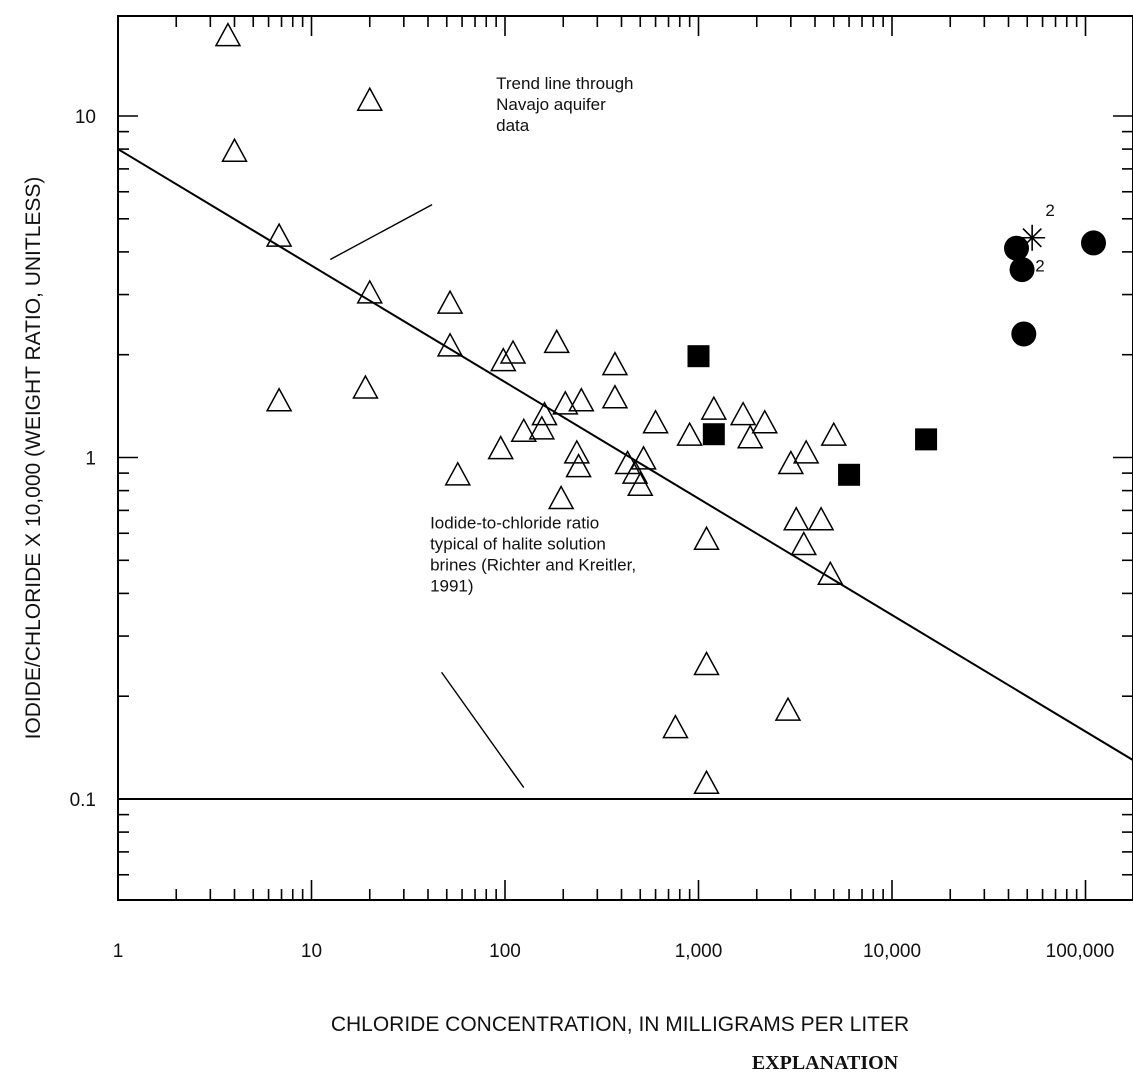  Describe the element at coordinates (513, 125) in the screenshot. I see `annotation-line: data` at that location.